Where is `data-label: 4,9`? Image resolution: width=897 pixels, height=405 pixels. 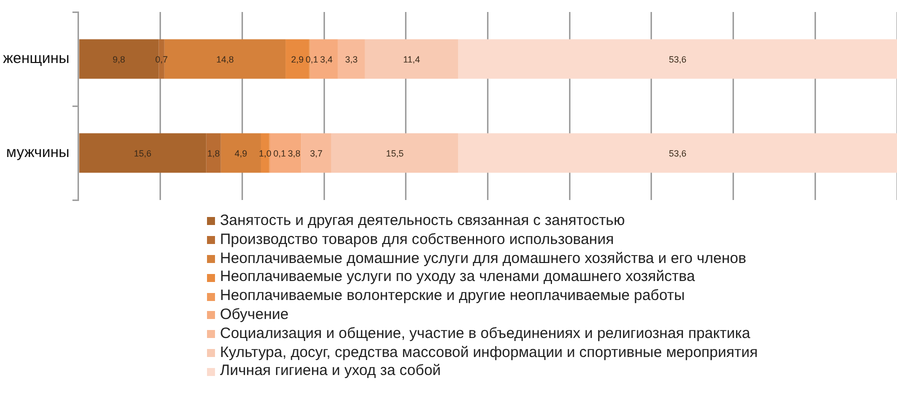 data-label: 4,9 is located at coordinates (241, 153).